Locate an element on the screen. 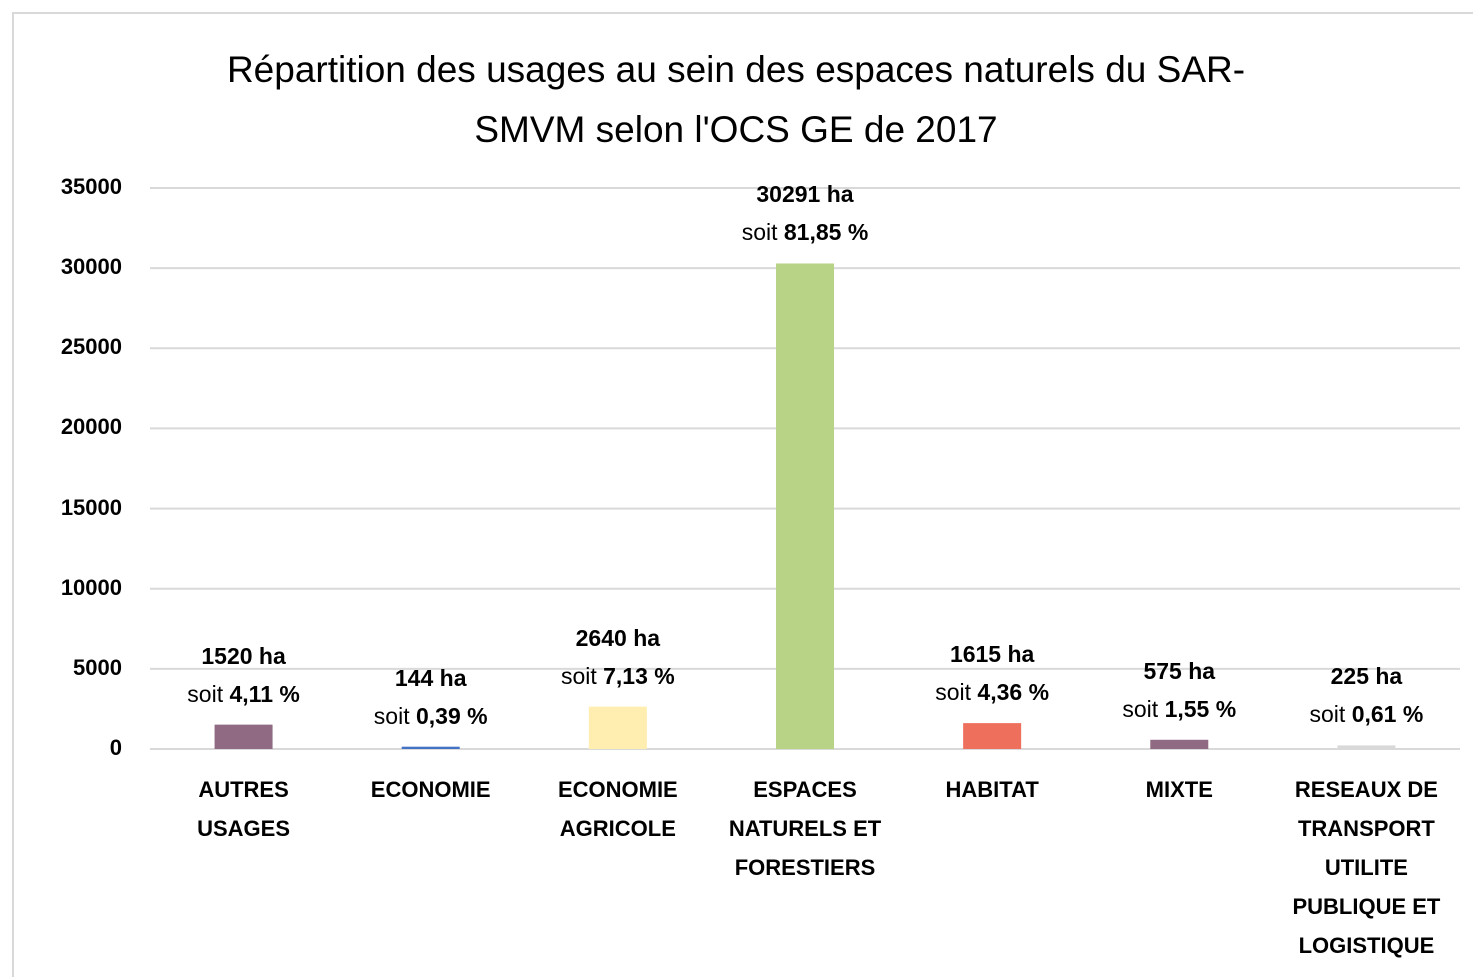 Image resolution: width=1473 pixels, height=977 pixels. value-label: 144 ha is located at coordinates (430, 677).